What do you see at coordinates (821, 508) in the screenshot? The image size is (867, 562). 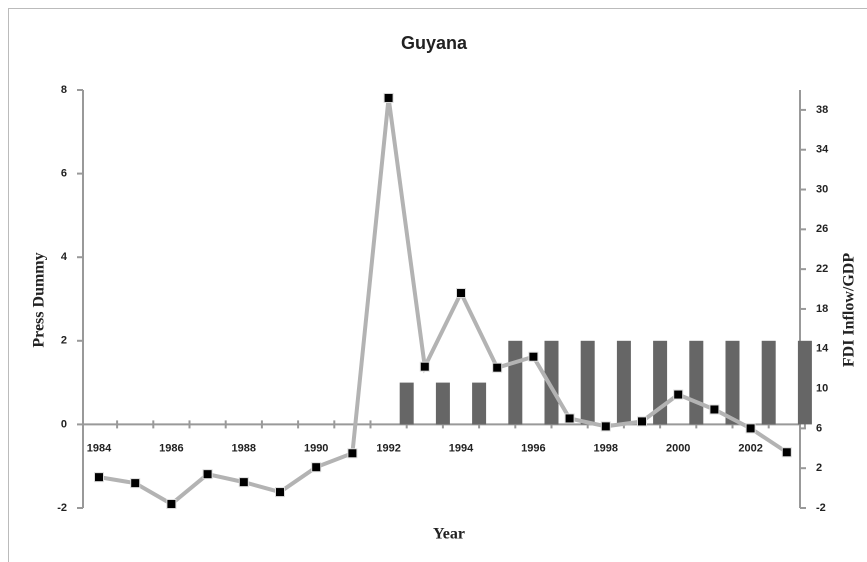 I see `y2-tick-label: -2` at bounding box center [821, 508].